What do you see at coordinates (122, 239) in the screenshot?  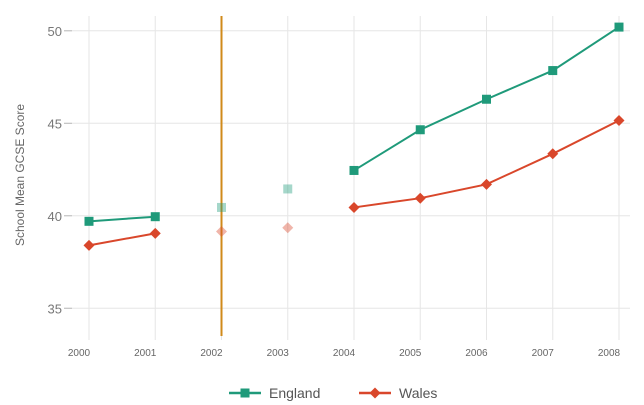 I see `wales-line` at bounding box center [122, 239].